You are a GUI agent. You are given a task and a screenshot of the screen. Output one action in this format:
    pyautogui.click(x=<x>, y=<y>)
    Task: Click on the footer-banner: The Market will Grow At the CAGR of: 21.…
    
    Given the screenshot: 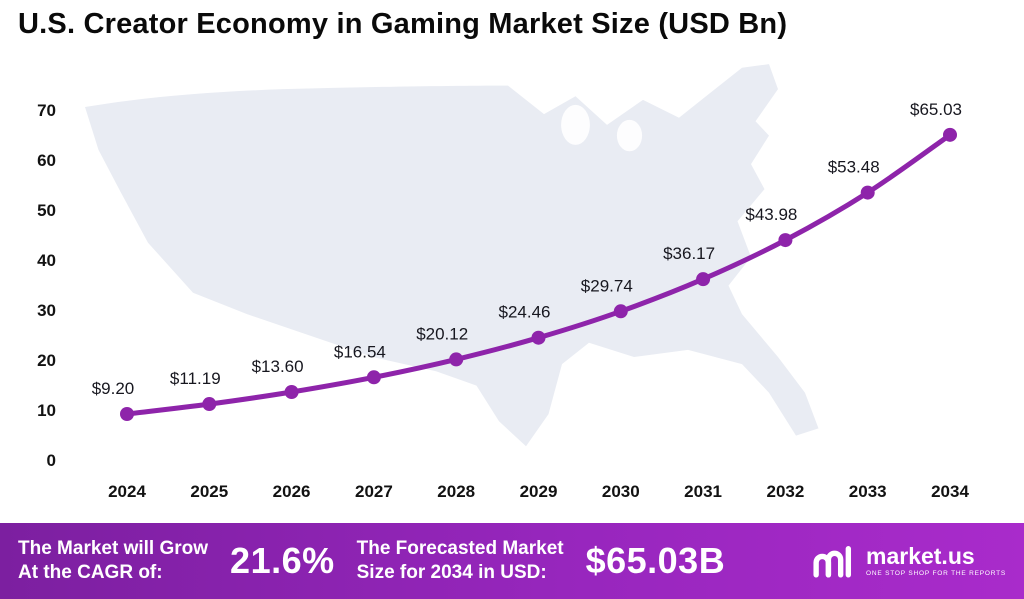 What is the action you would take?
    pyautogui.click(x=512, y=561)
    